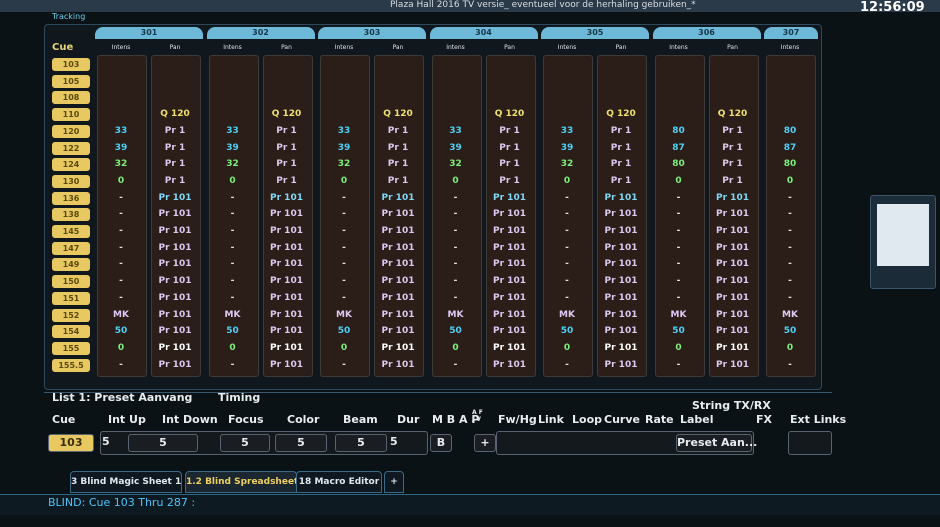  I want to click on cue-cell: 110, so click(71, 115).